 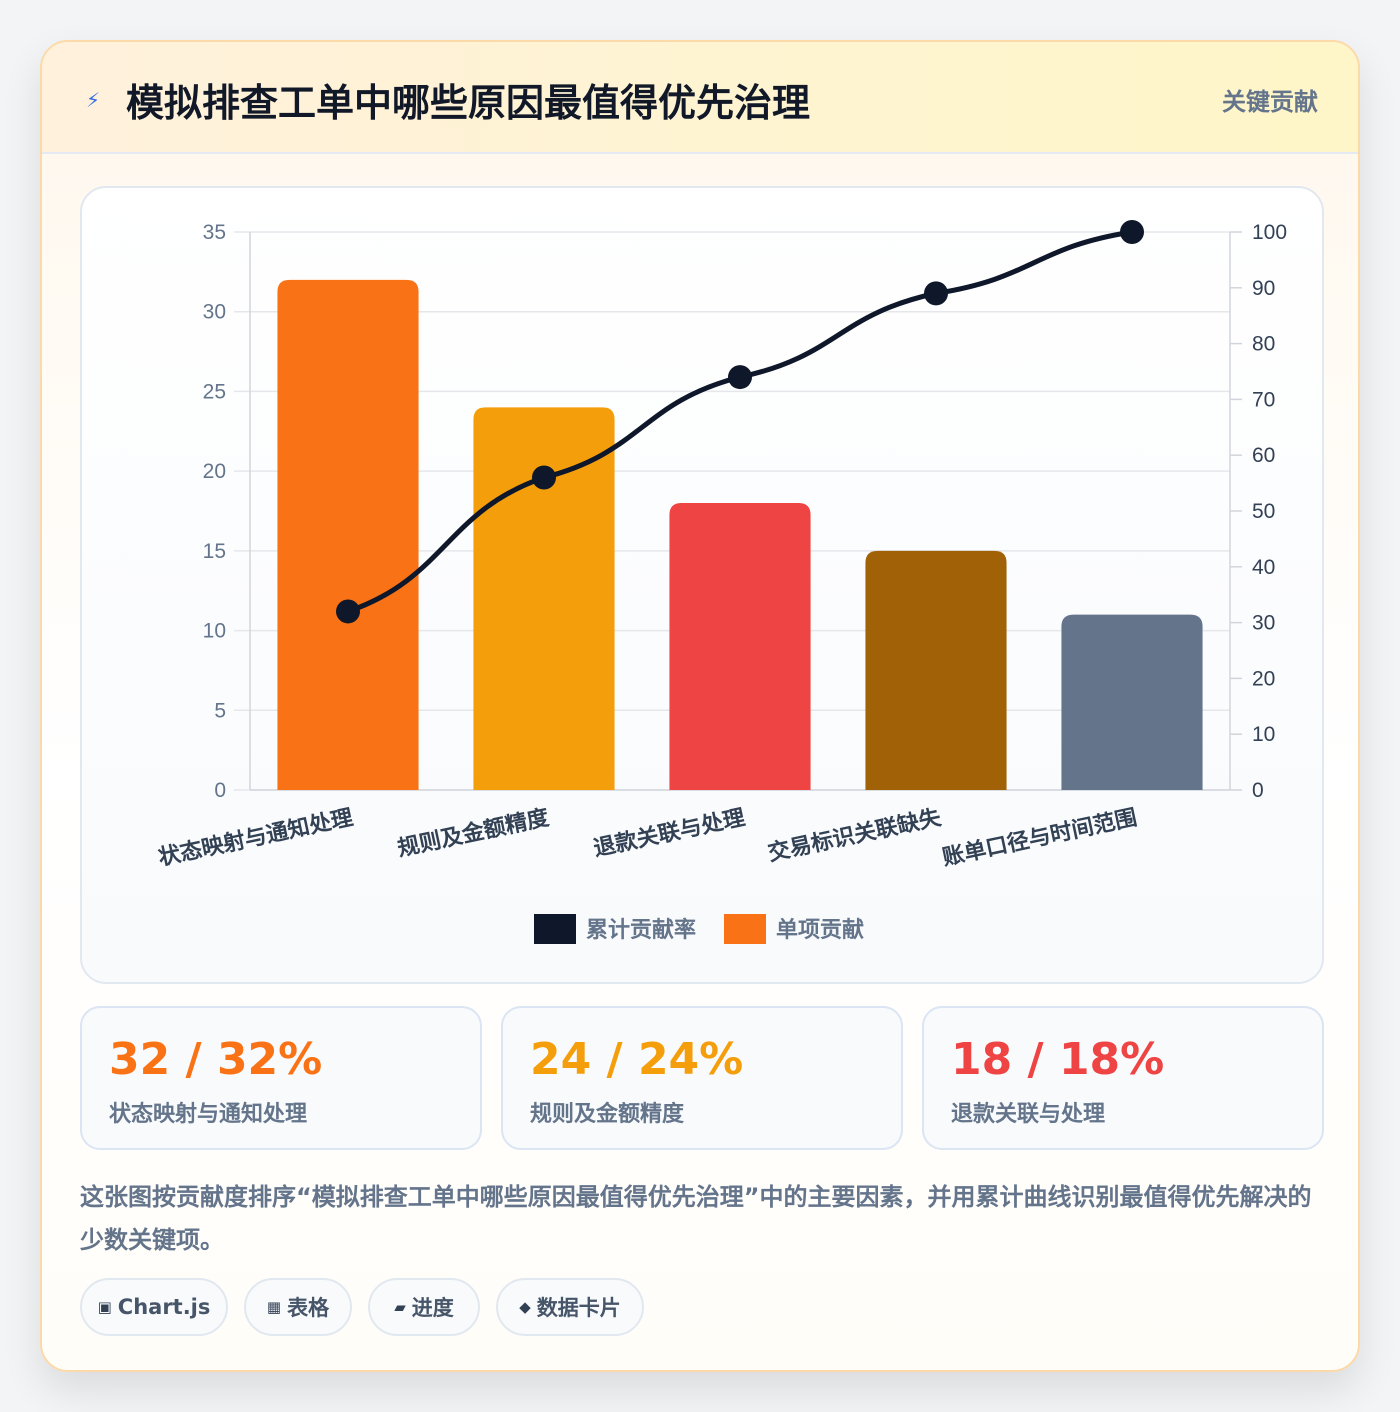 What do you see at coordinates (637, 1059) in the screenshot?
I see `stat-value: 24 / 24%` at bounding box center [637, 1059].